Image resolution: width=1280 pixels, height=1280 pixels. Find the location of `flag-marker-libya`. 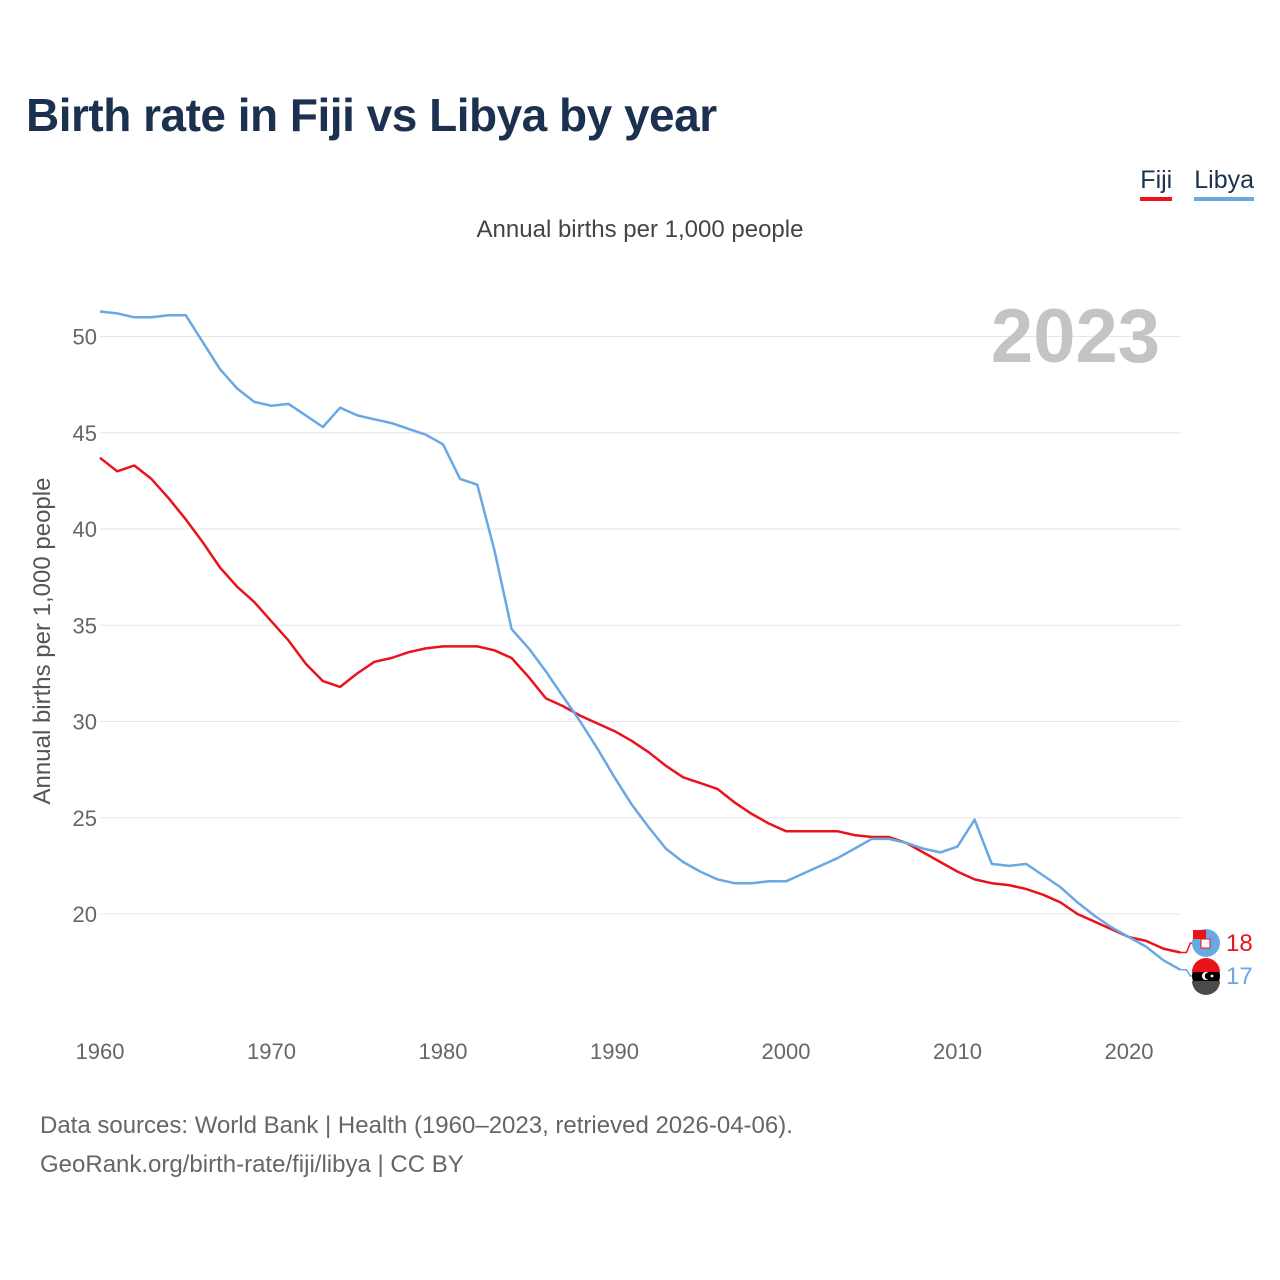

flag-marker-libya is located at coordinates (1206, 976).